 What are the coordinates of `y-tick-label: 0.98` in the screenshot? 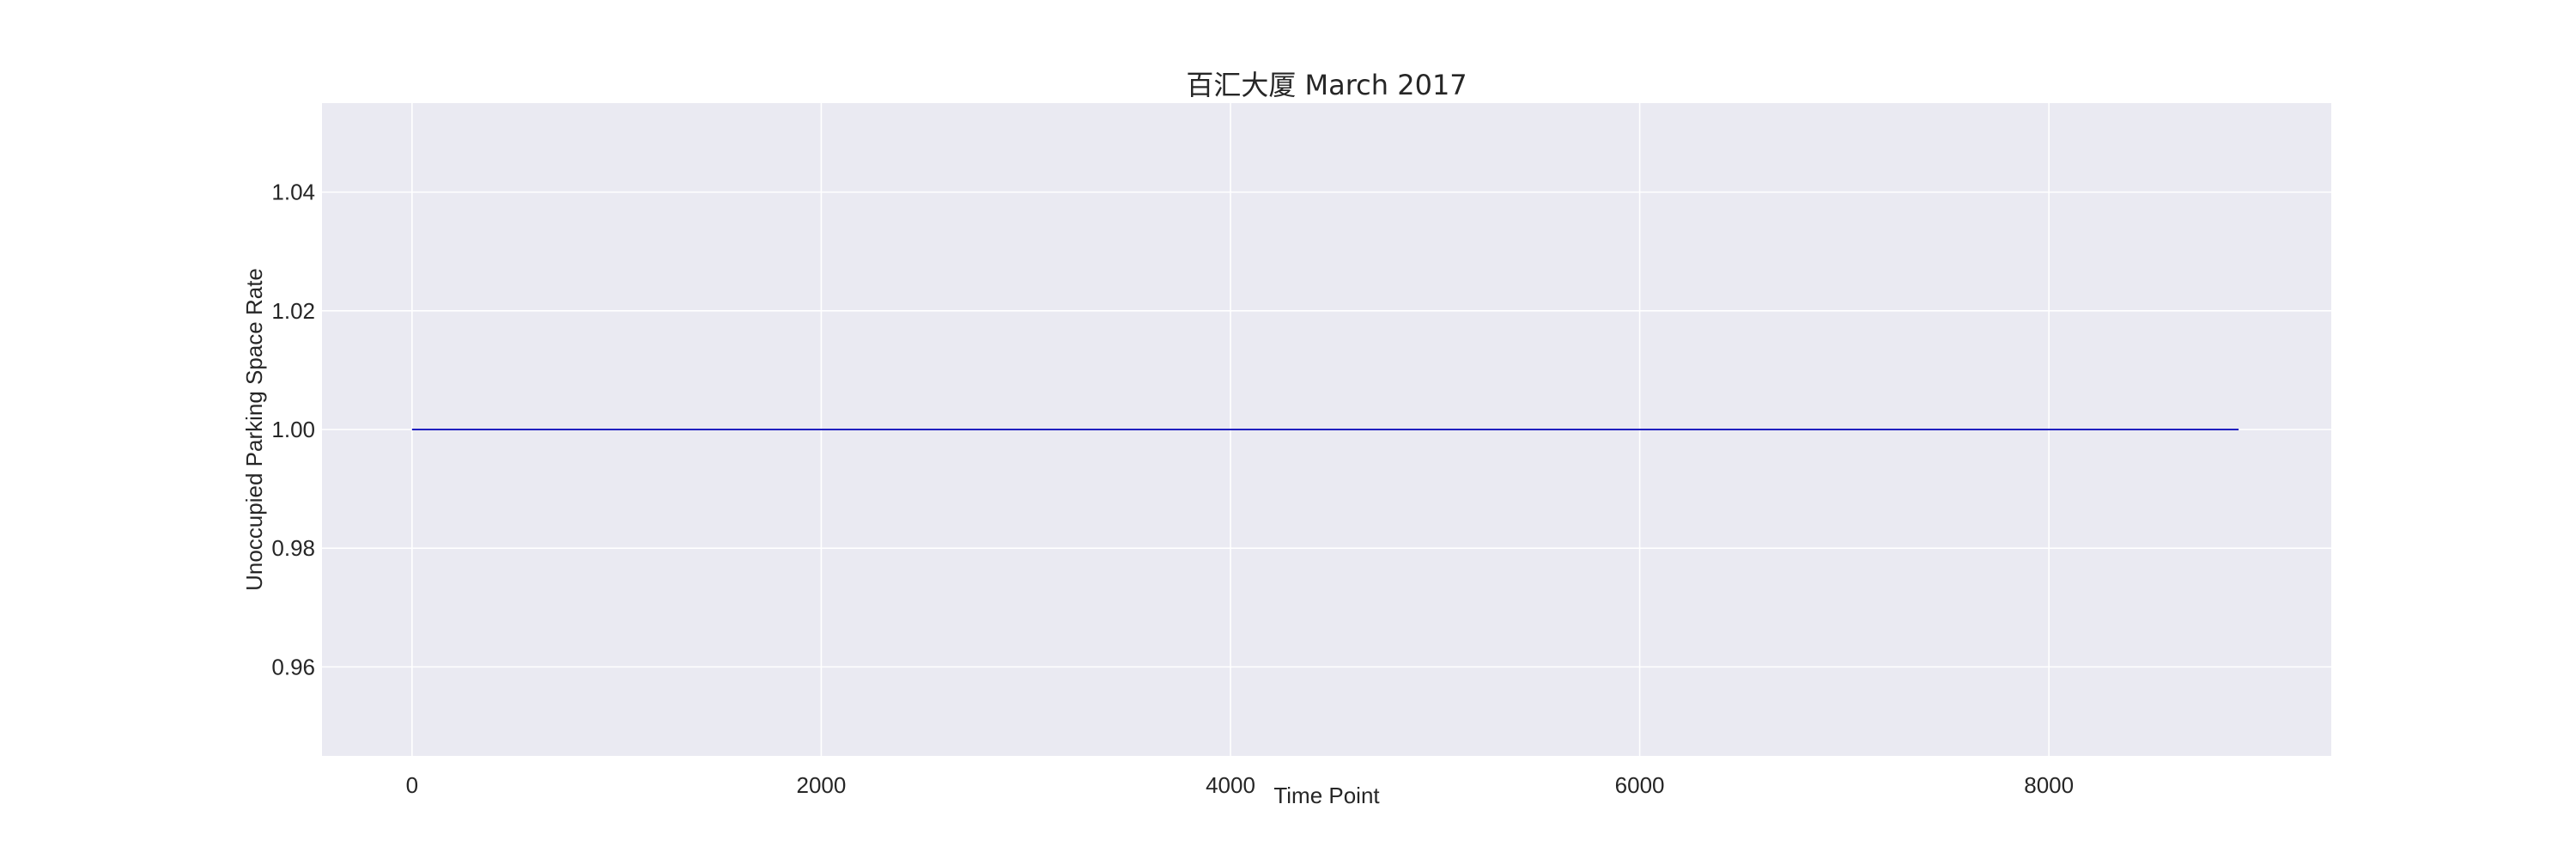 It's located at (293, 548).